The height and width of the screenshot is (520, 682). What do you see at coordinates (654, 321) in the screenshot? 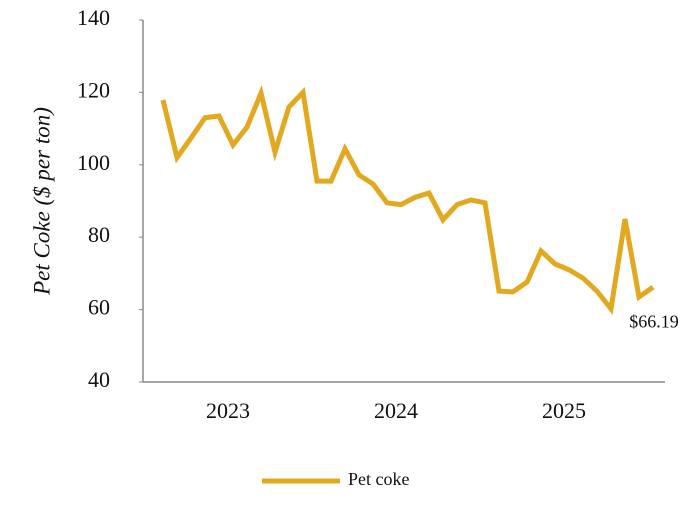
I see `data-label: $66.19` at bounding box center [654, 321].